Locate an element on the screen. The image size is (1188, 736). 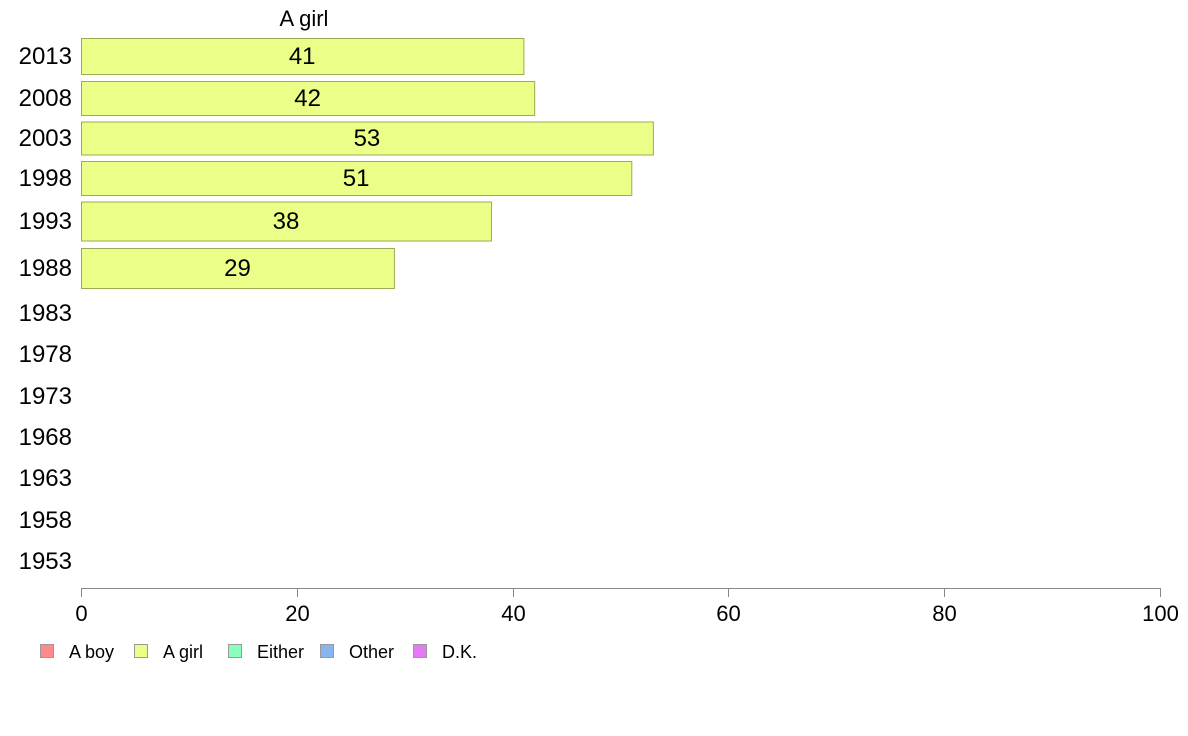
x-tick-label: 0 is located at coordinates (81, 613).